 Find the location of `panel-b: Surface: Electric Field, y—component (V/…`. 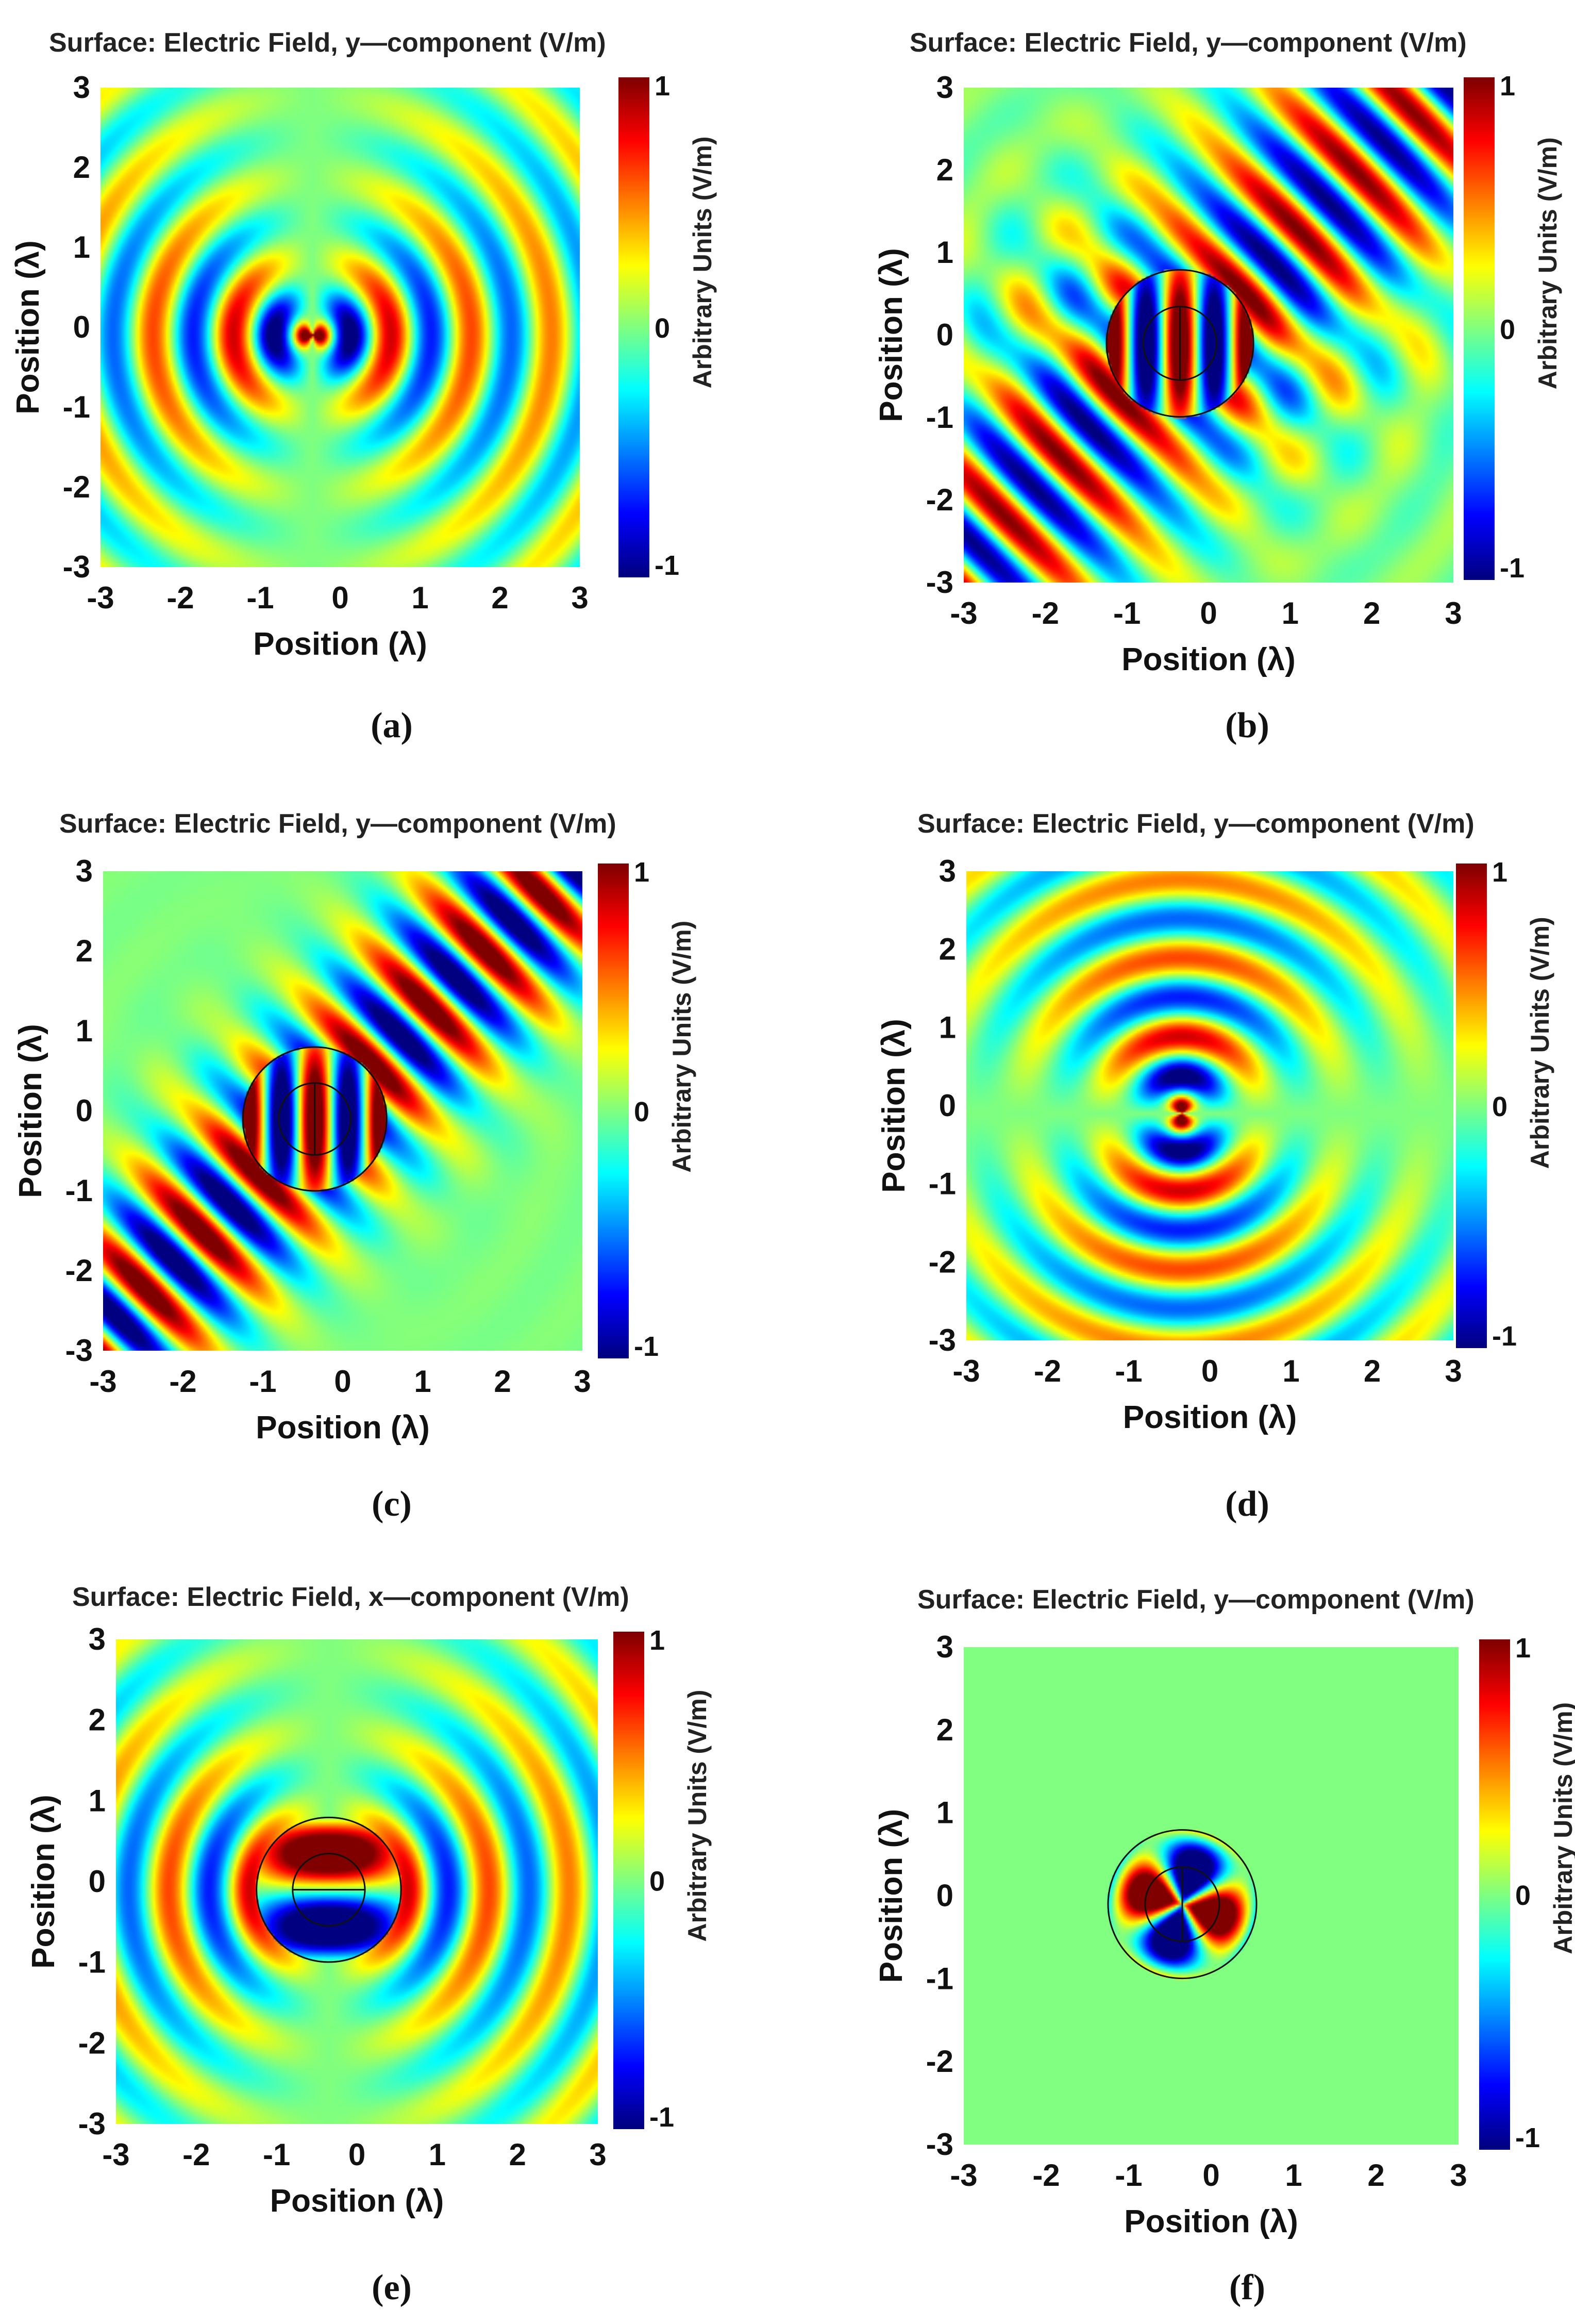

panel-b: Surface: Electric Field, y—component (V/… is located at coordinates (1218, 386).